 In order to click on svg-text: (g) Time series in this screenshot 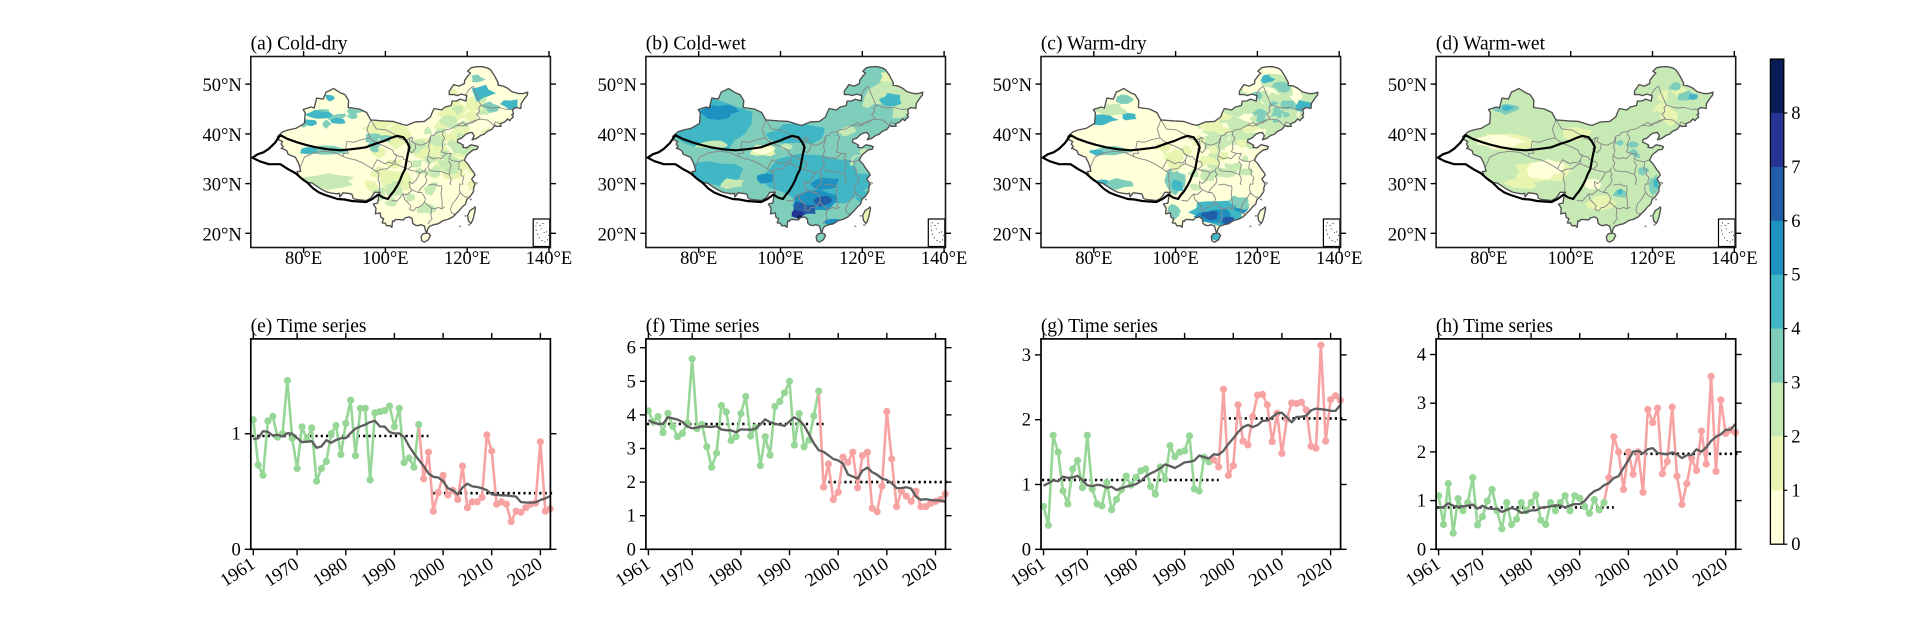, I will do `click(1099, 326)`.